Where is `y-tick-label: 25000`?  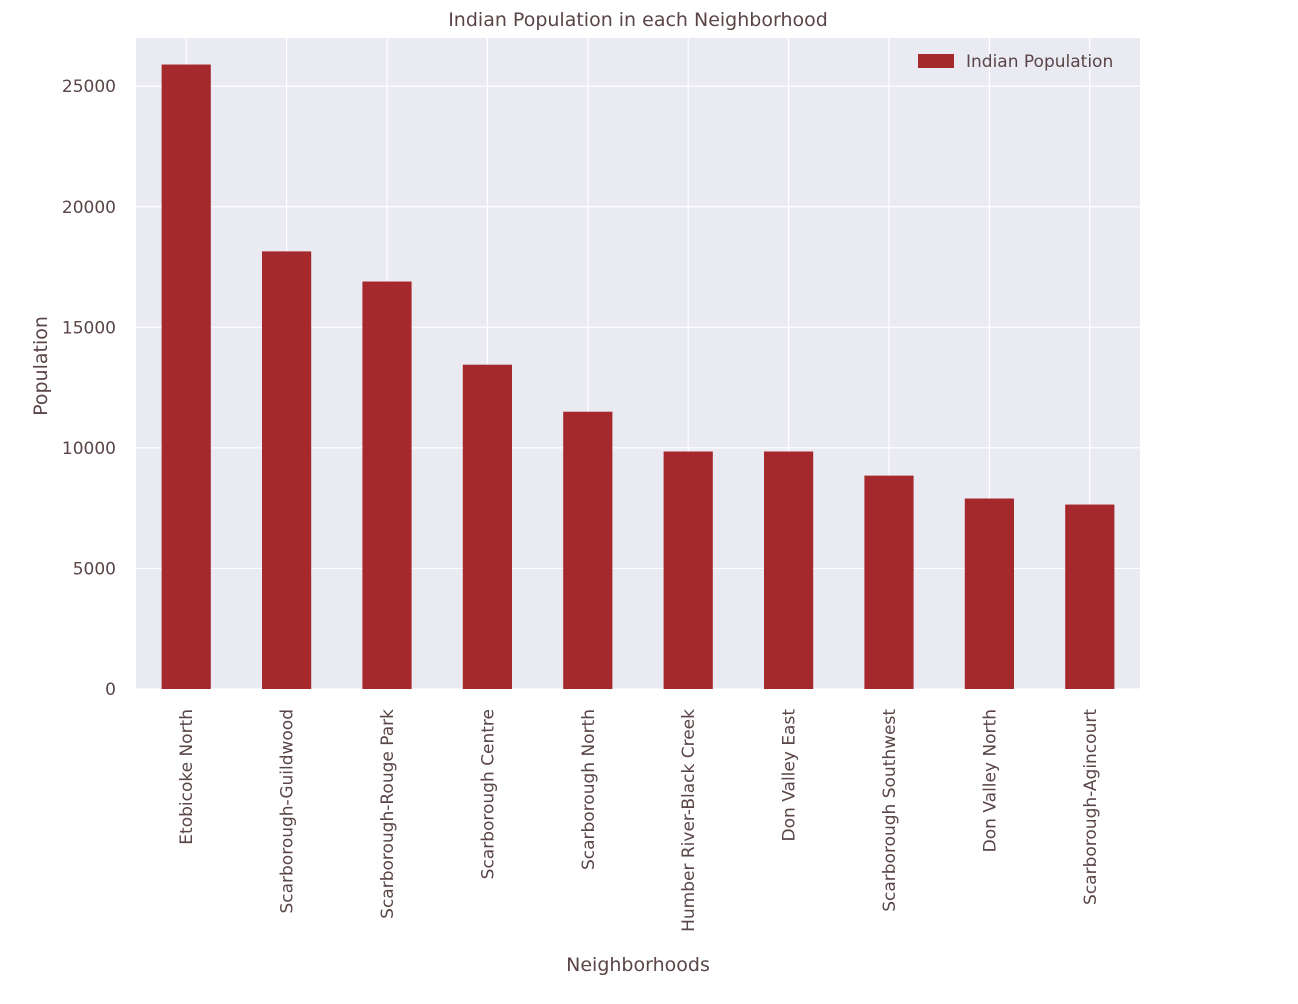
y-tick-label: 25000 is located at coordinates (89, 87).